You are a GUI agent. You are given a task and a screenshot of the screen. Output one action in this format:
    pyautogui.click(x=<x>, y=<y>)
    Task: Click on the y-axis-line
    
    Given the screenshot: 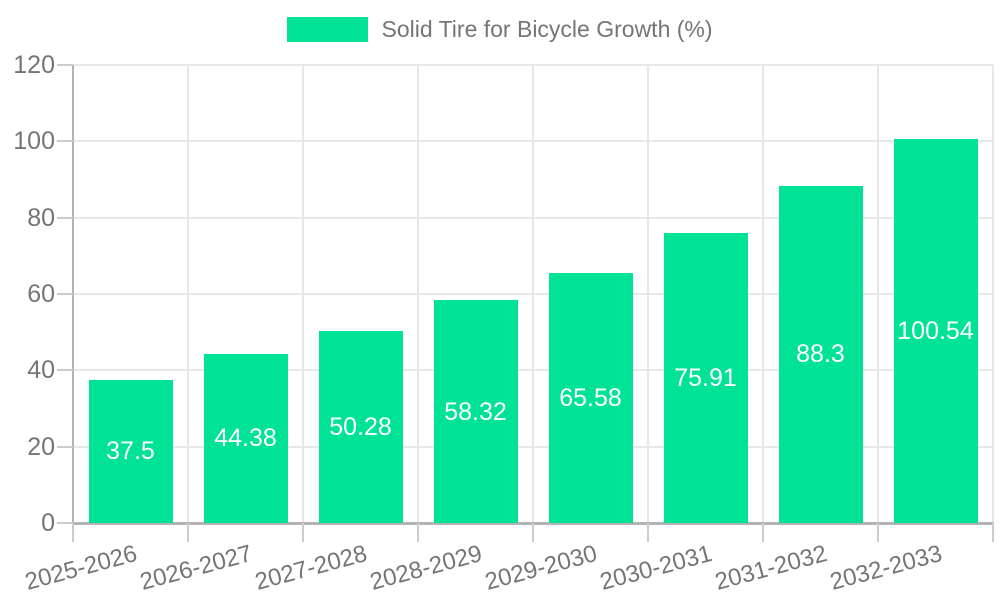 What is the action you would take?
    pyautogui.click(x=73, y=294)
    